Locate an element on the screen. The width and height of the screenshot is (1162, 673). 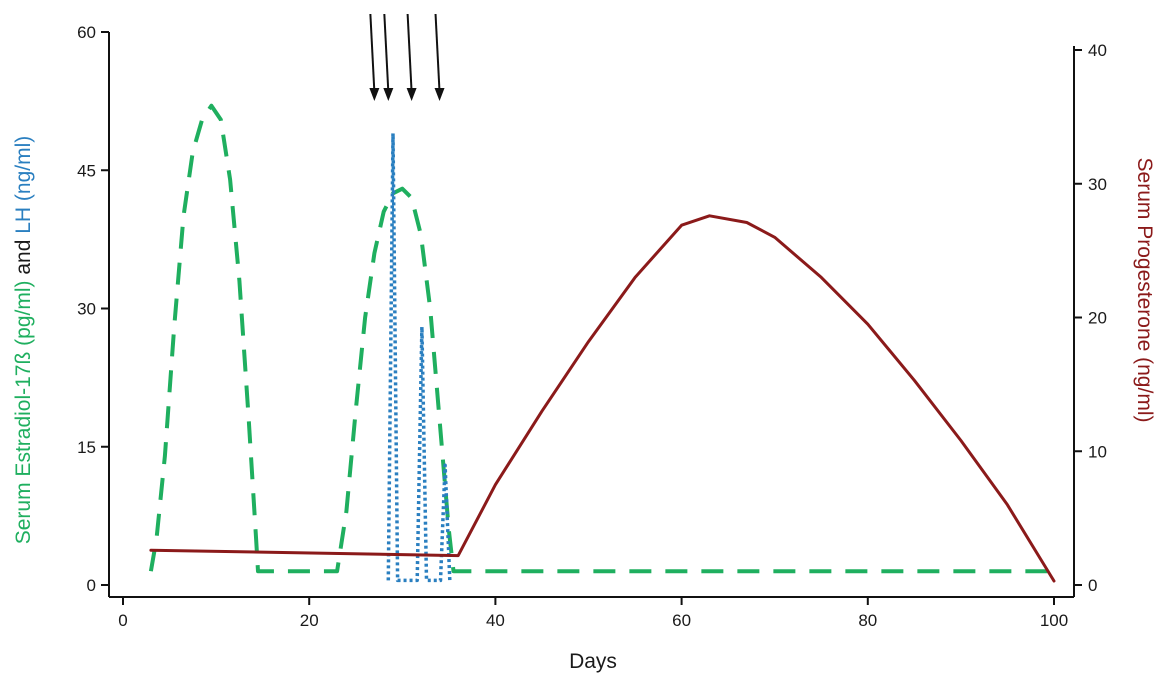
right-y-tick-label: 0 is located at coordinates (1092, 585).